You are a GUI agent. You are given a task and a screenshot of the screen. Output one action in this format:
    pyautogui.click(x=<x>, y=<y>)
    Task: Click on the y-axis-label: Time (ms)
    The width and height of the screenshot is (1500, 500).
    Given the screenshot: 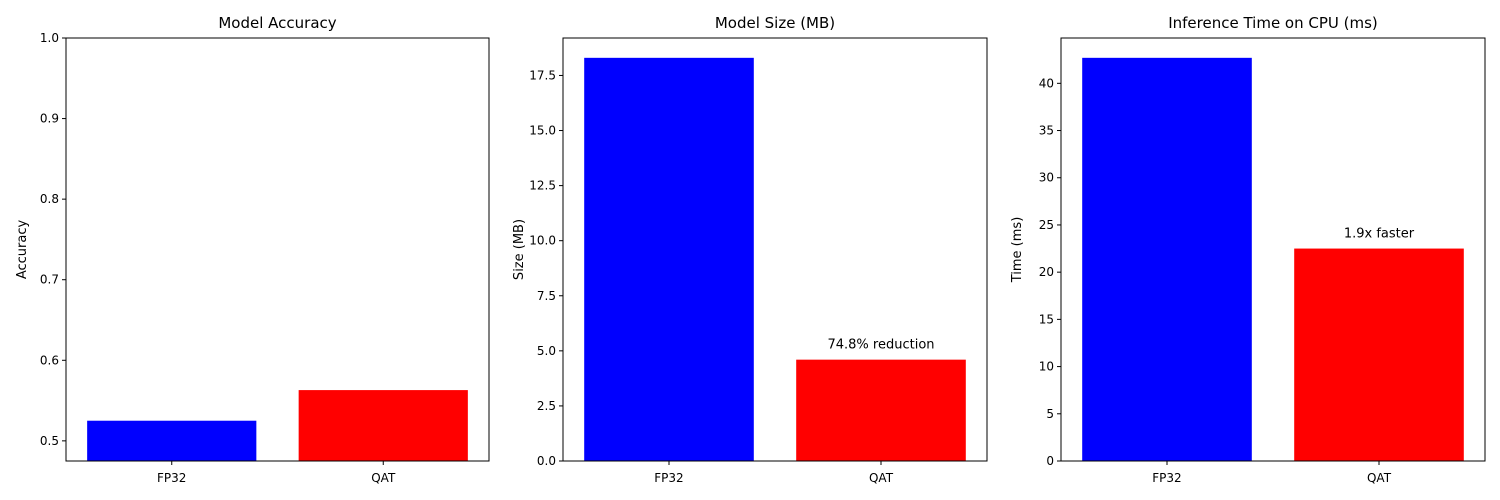 What is the action you would take?
    pyautogui.click(x=1017, y=250)
    